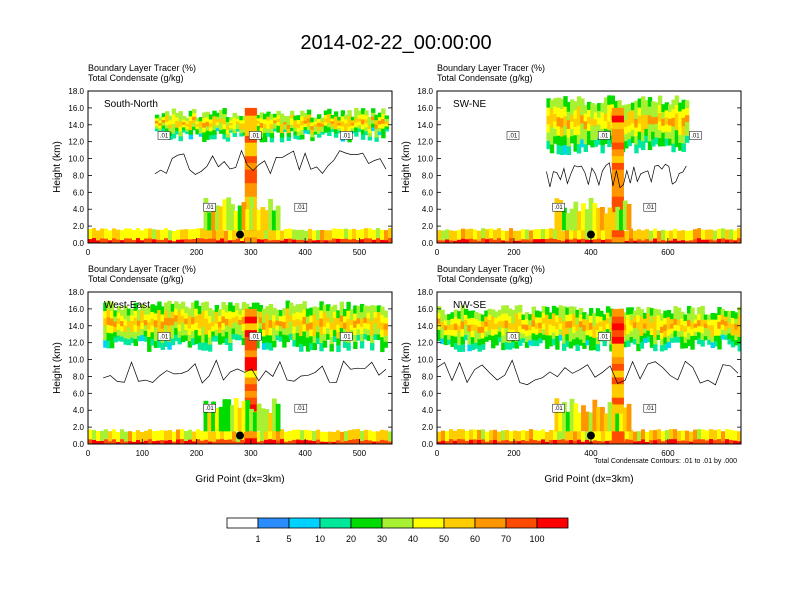 The height and width of the screenshot is (612, 792). Describe the element at coordinates (536, 539) in the screenshot. I see `colorbar-label: 100` at that location.